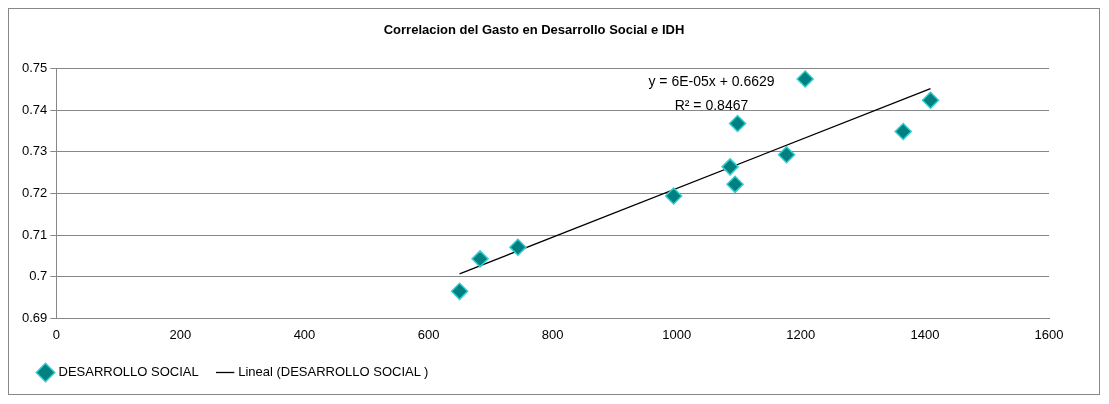 This screenshot has width=1109, height=404. I want to click on x-tick-label: 0, so click(56, 334).